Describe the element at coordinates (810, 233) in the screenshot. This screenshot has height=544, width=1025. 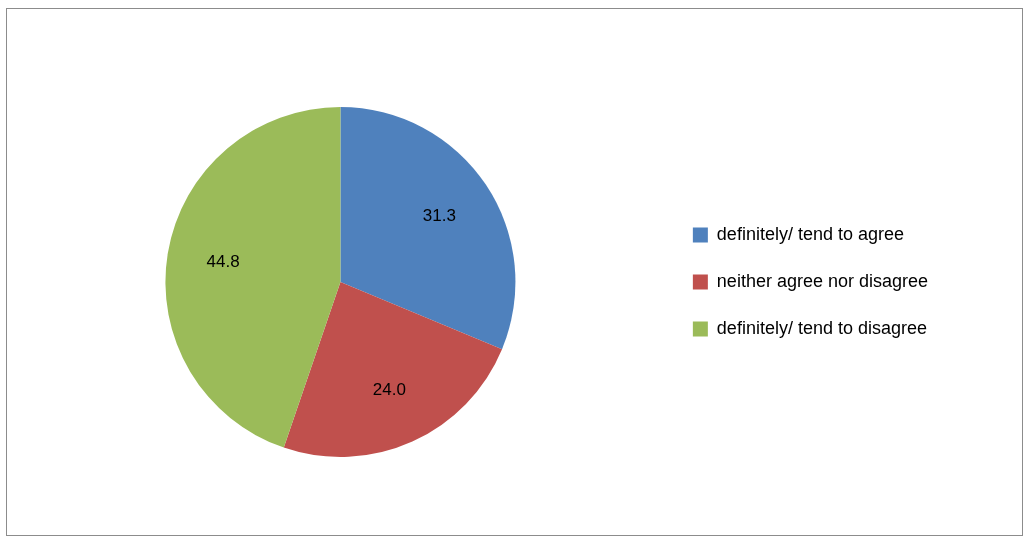
I see `legend-label: definitely/ tend to agree` at that location.